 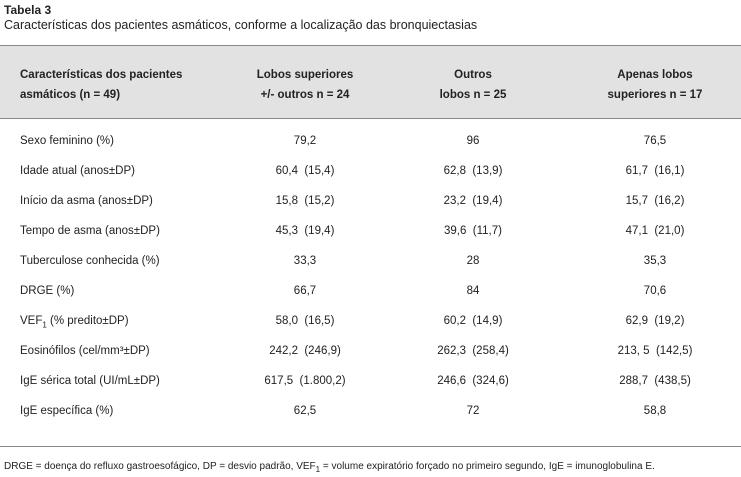 What do you see at coordinates (70, 95) in the screenshot?
I see `header-line: asmáticos (n = 49)` at bounding box center [70, 95].